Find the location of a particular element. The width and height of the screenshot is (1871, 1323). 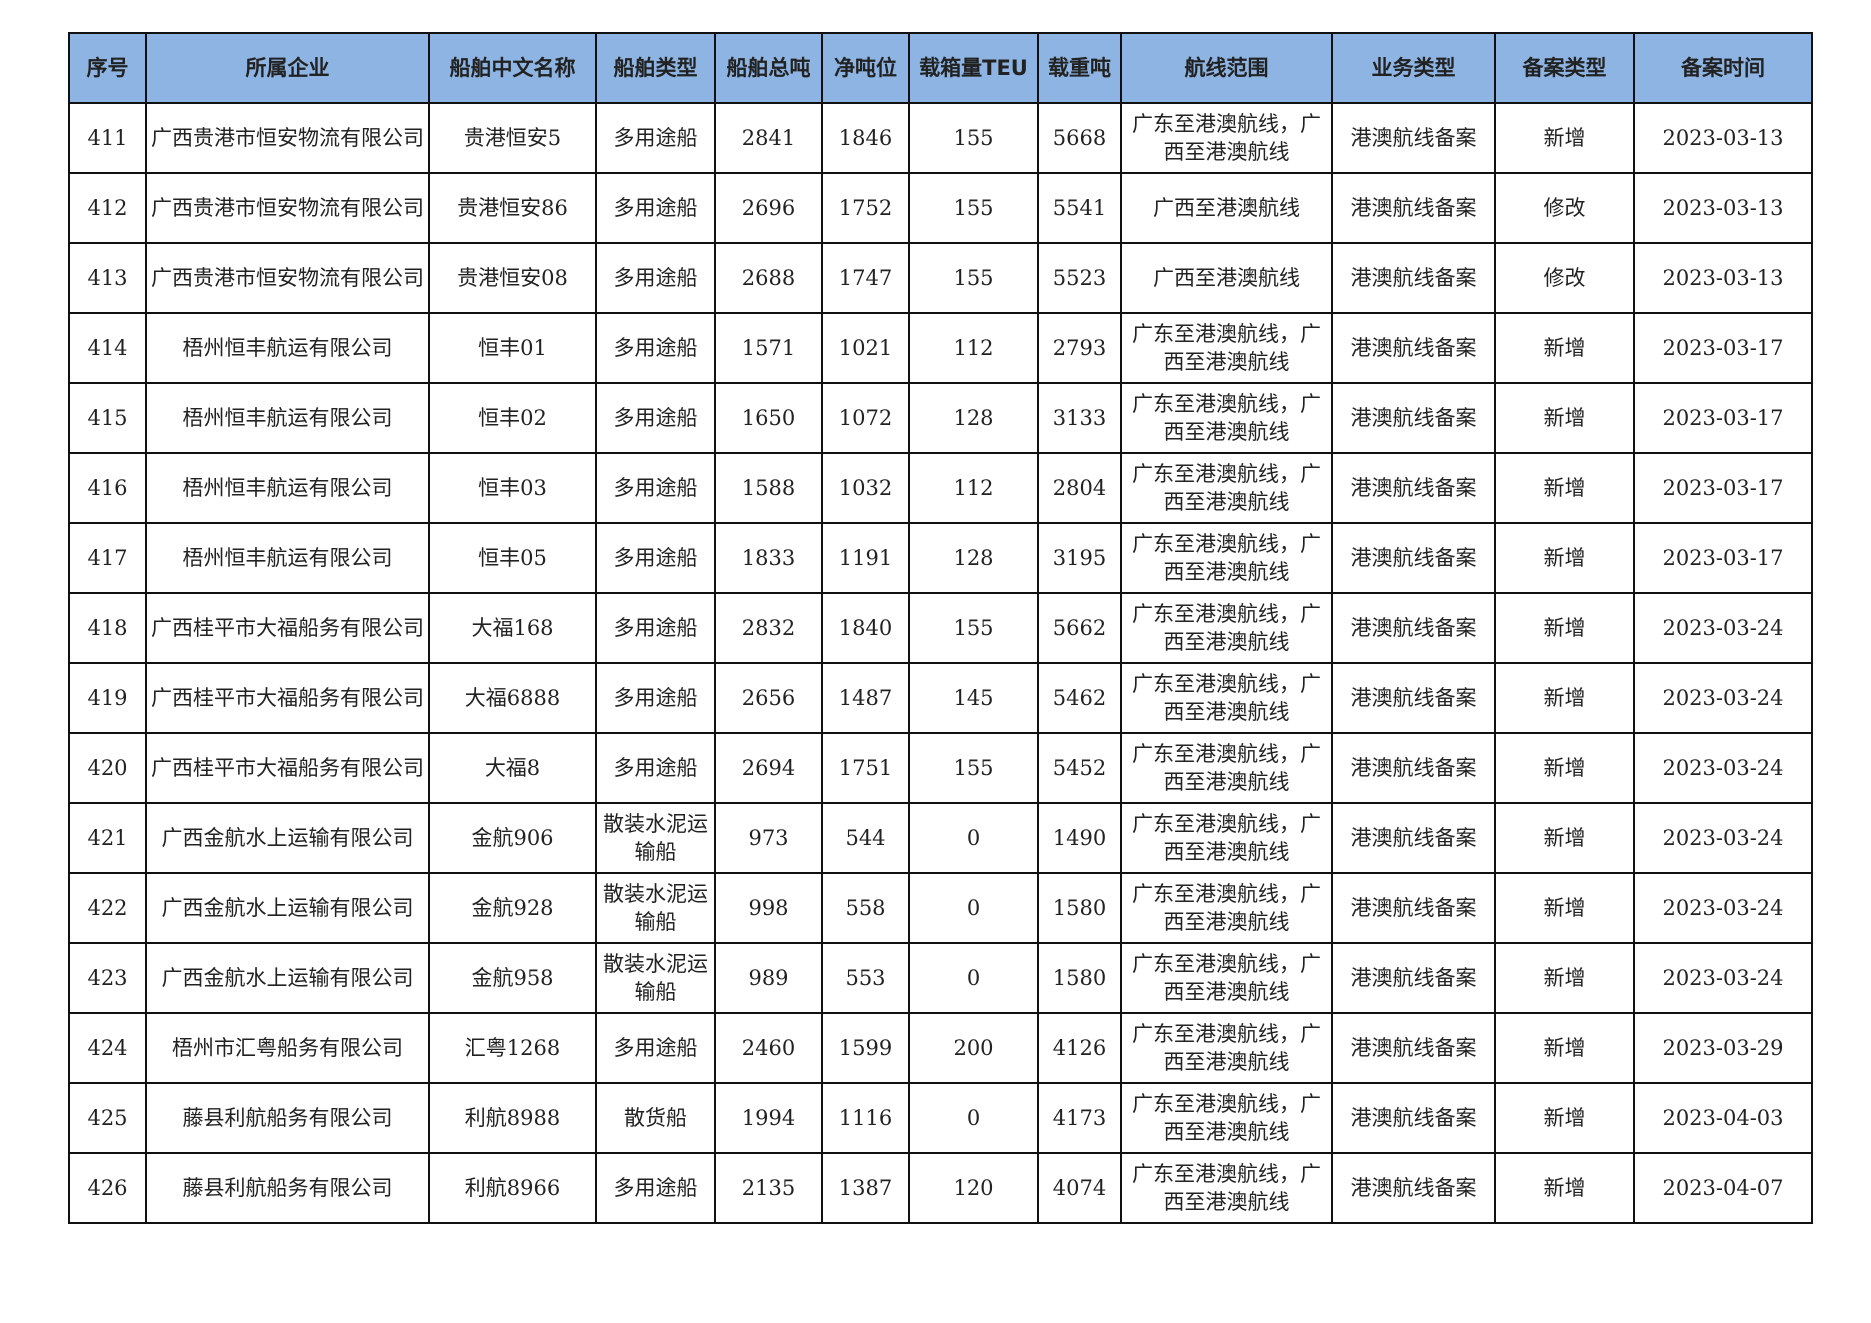

cell-gross-tonnage: 1571 is located at coordinates (768, 348).